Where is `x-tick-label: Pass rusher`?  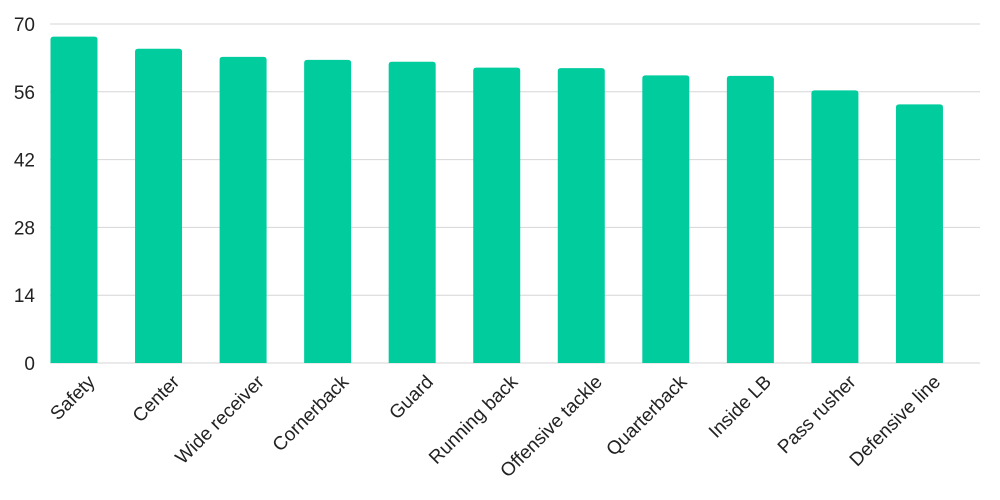
x-tick-label: Pass rusher is located at coordinates (817, 414).